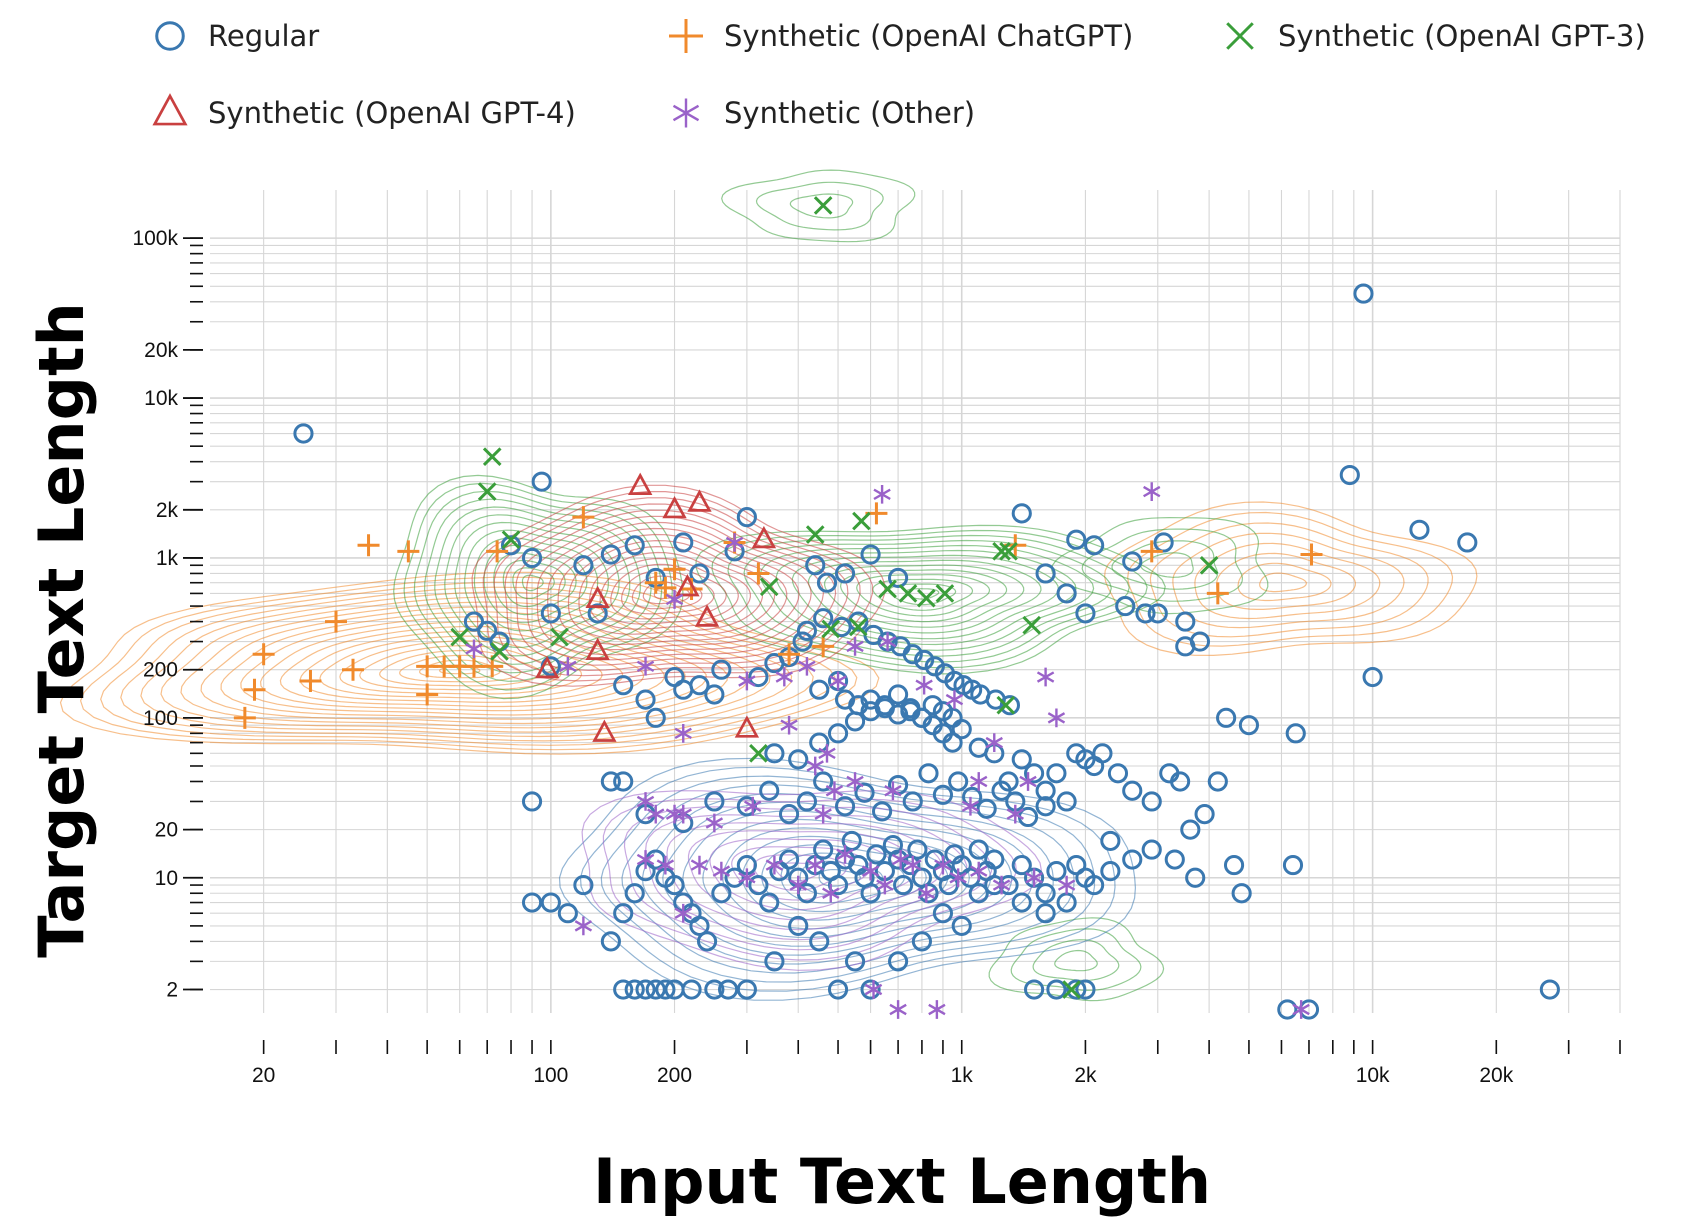  I want to click on x-tick-label: 2k, so click(1085, 1075).